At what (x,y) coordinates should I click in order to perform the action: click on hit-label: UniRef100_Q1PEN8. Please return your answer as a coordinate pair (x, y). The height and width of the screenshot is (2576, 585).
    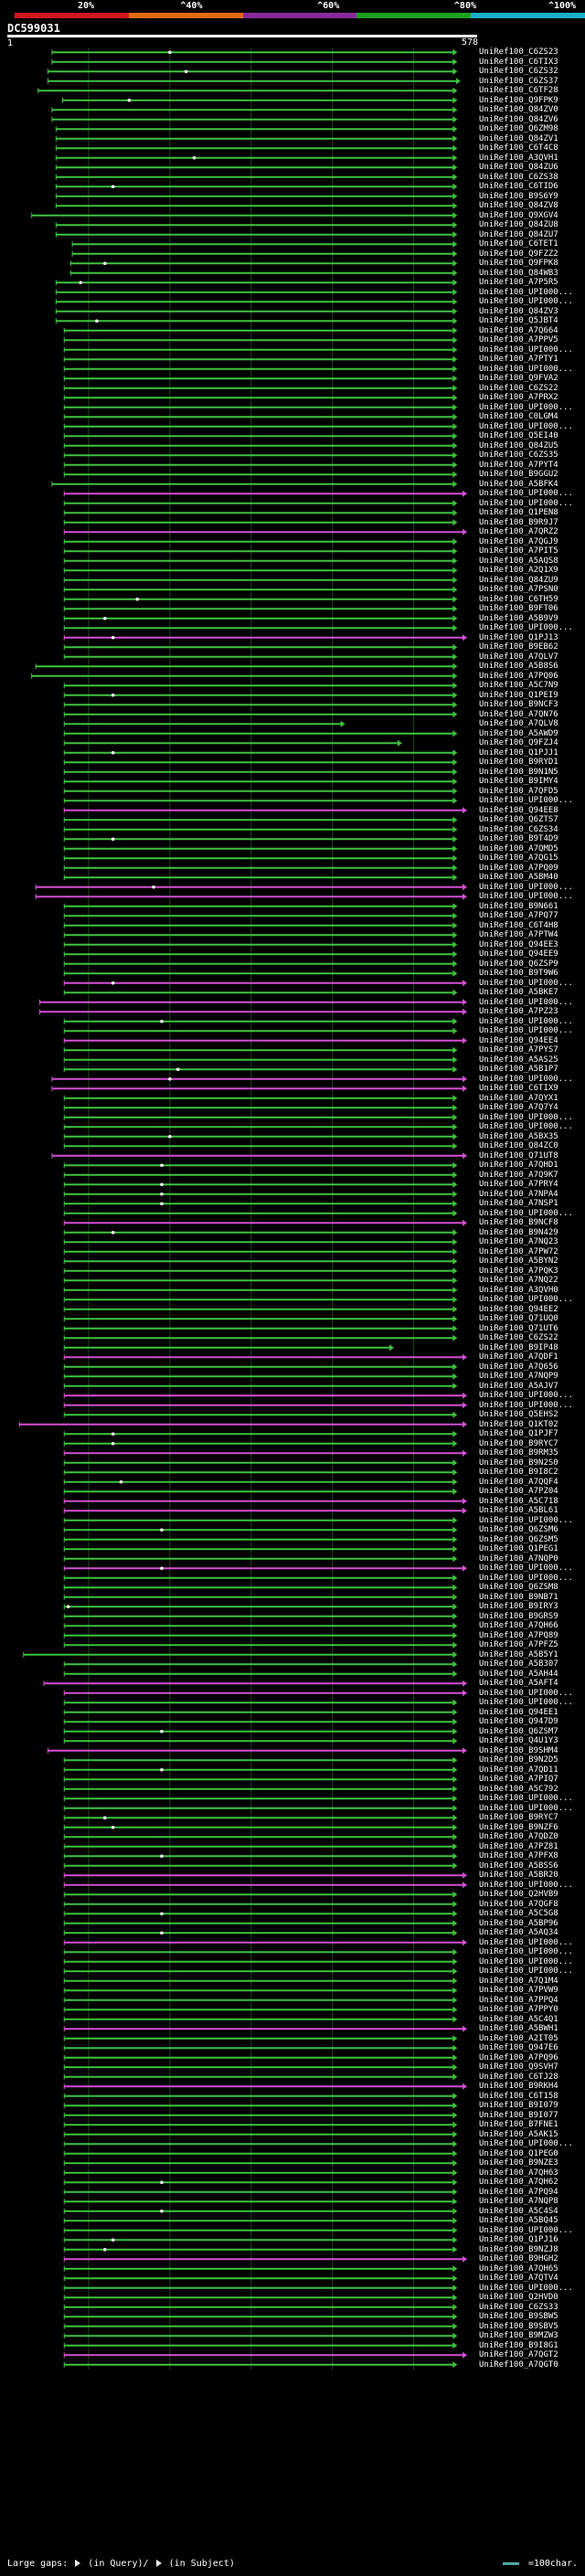
    Looking at the image, I should click on (518, 512).